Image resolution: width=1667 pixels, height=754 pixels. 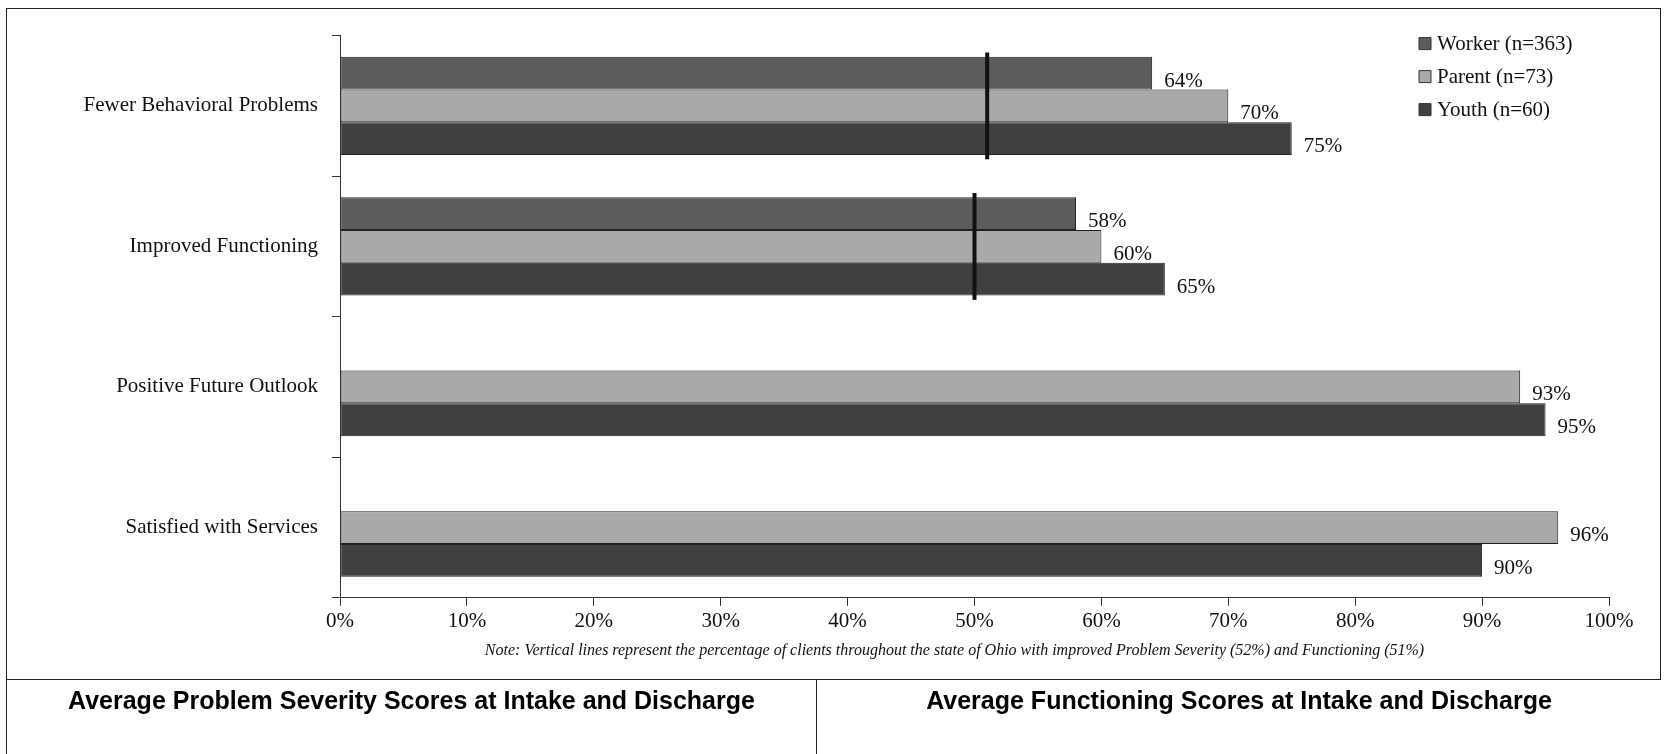 What do you see at coordinates (1589, 534) in the screenshot?
I see `text: 96%` at bounding box center [1589, 534].